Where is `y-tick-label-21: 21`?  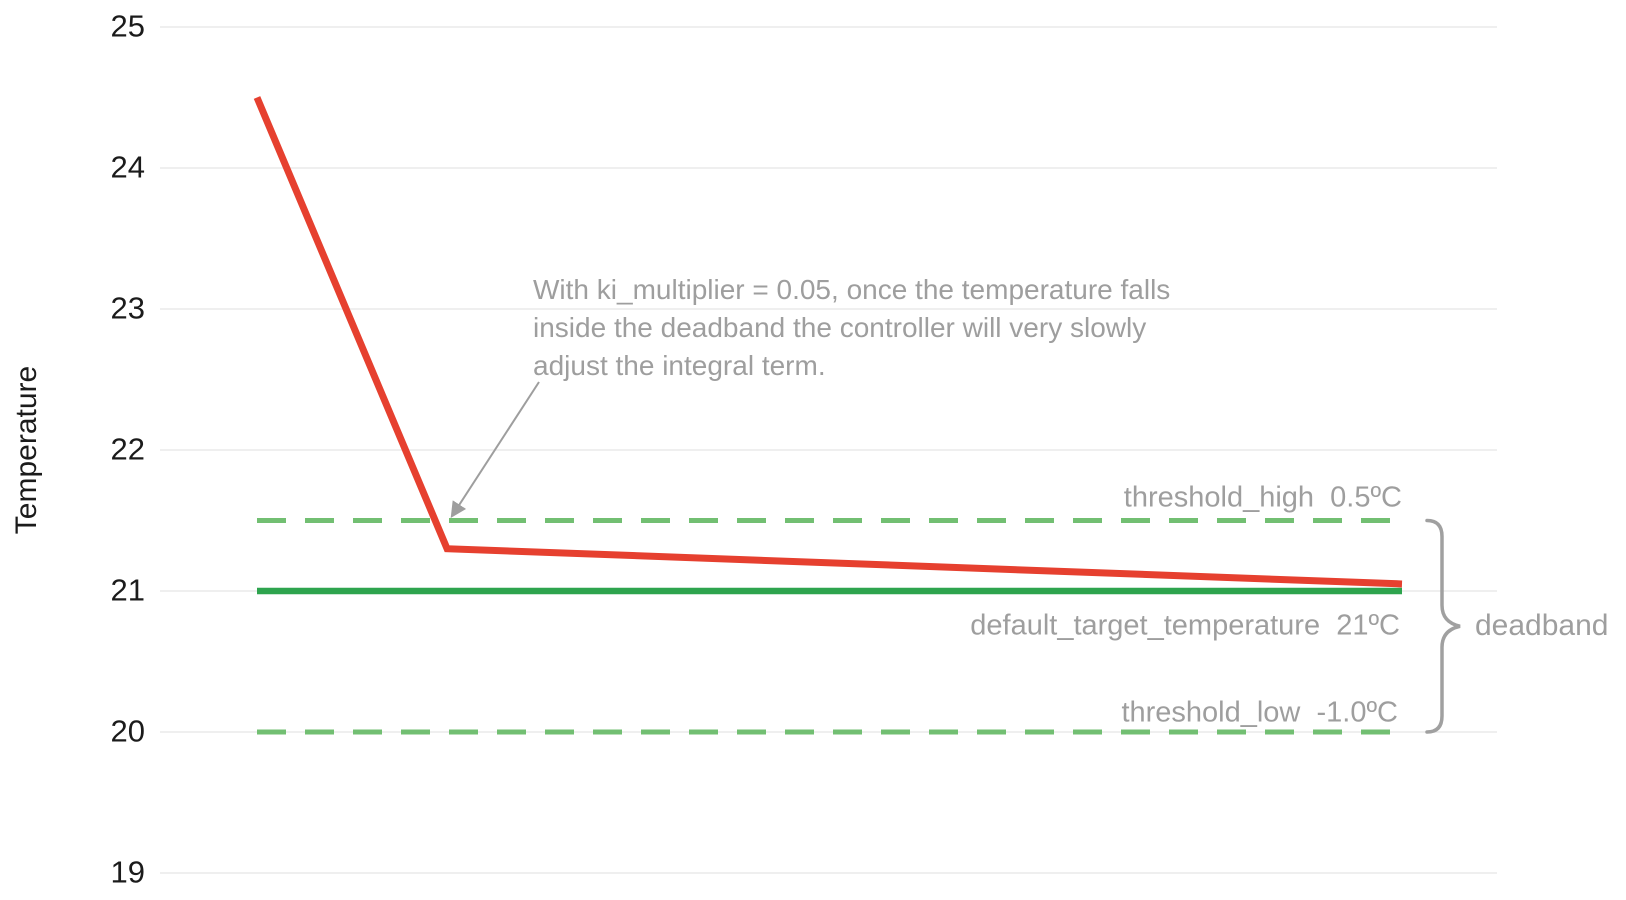
y-tick-label-21: 21 is located at coordinates (127, 590).